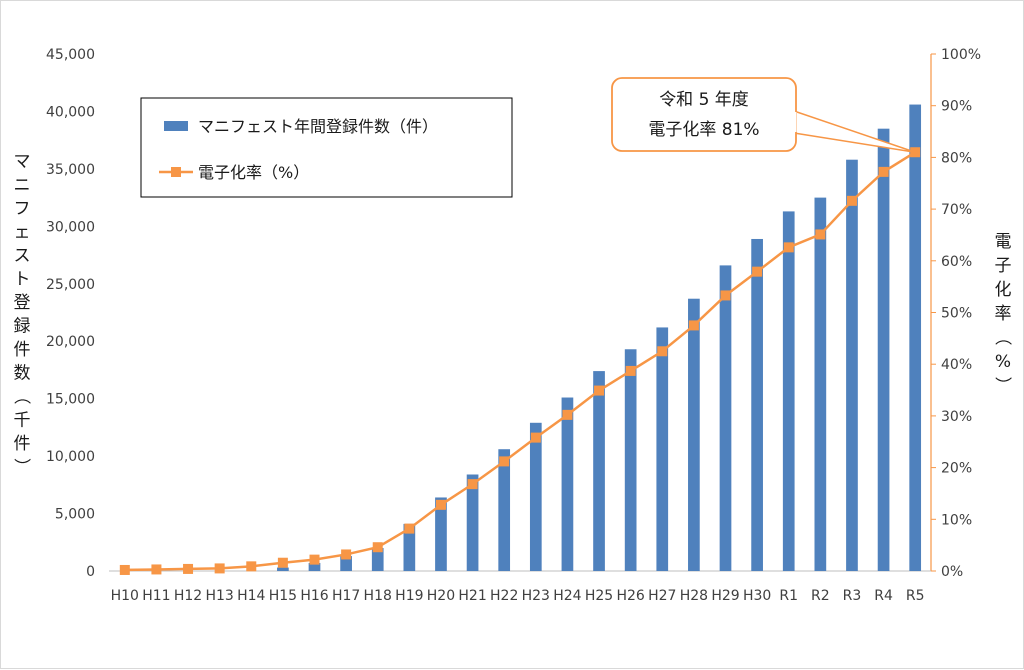  I want to click on x-tick-label: H19, so click(409, 596).